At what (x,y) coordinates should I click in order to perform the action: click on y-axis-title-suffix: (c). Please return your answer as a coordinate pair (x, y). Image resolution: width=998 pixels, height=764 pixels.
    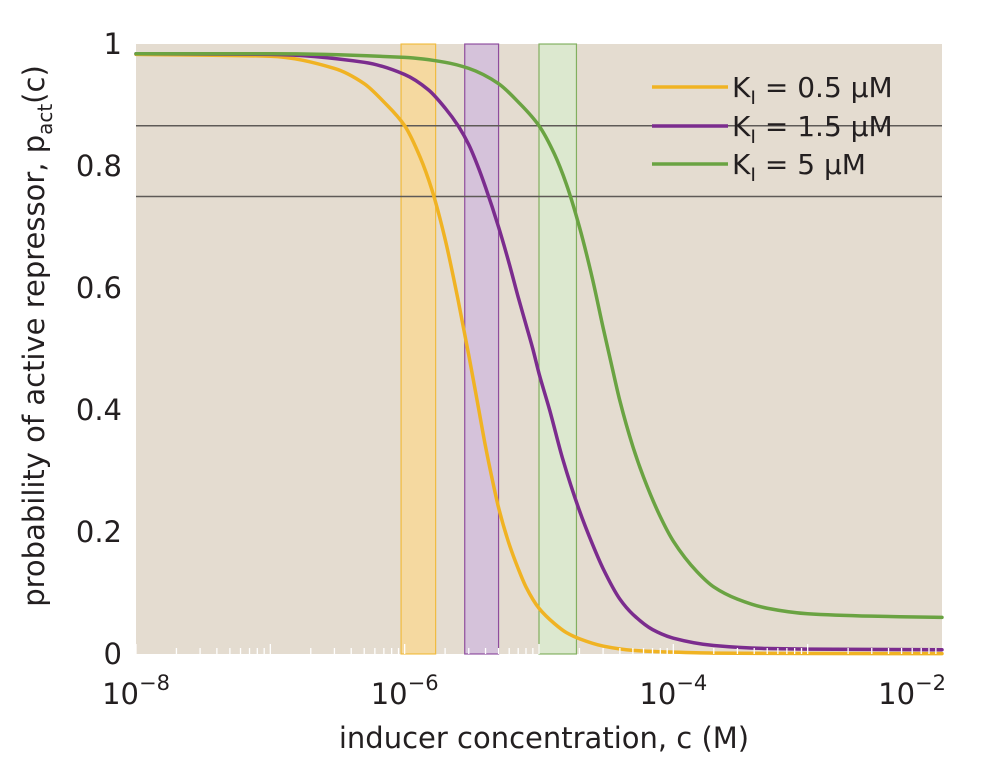
    Looking at the image, I should click on (34, 84).